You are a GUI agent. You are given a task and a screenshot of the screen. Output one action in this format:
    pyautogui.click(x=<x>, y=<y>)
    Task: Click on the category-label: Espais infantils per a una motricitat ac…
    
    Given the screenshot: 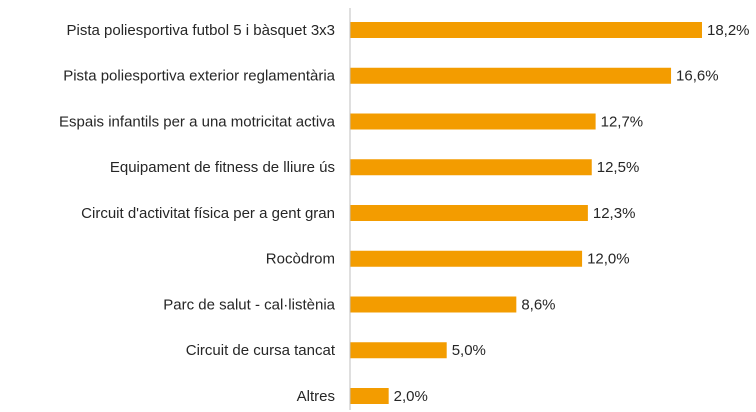 What is the action you would take?
    pyautogui.click(x=197, y=121)
    